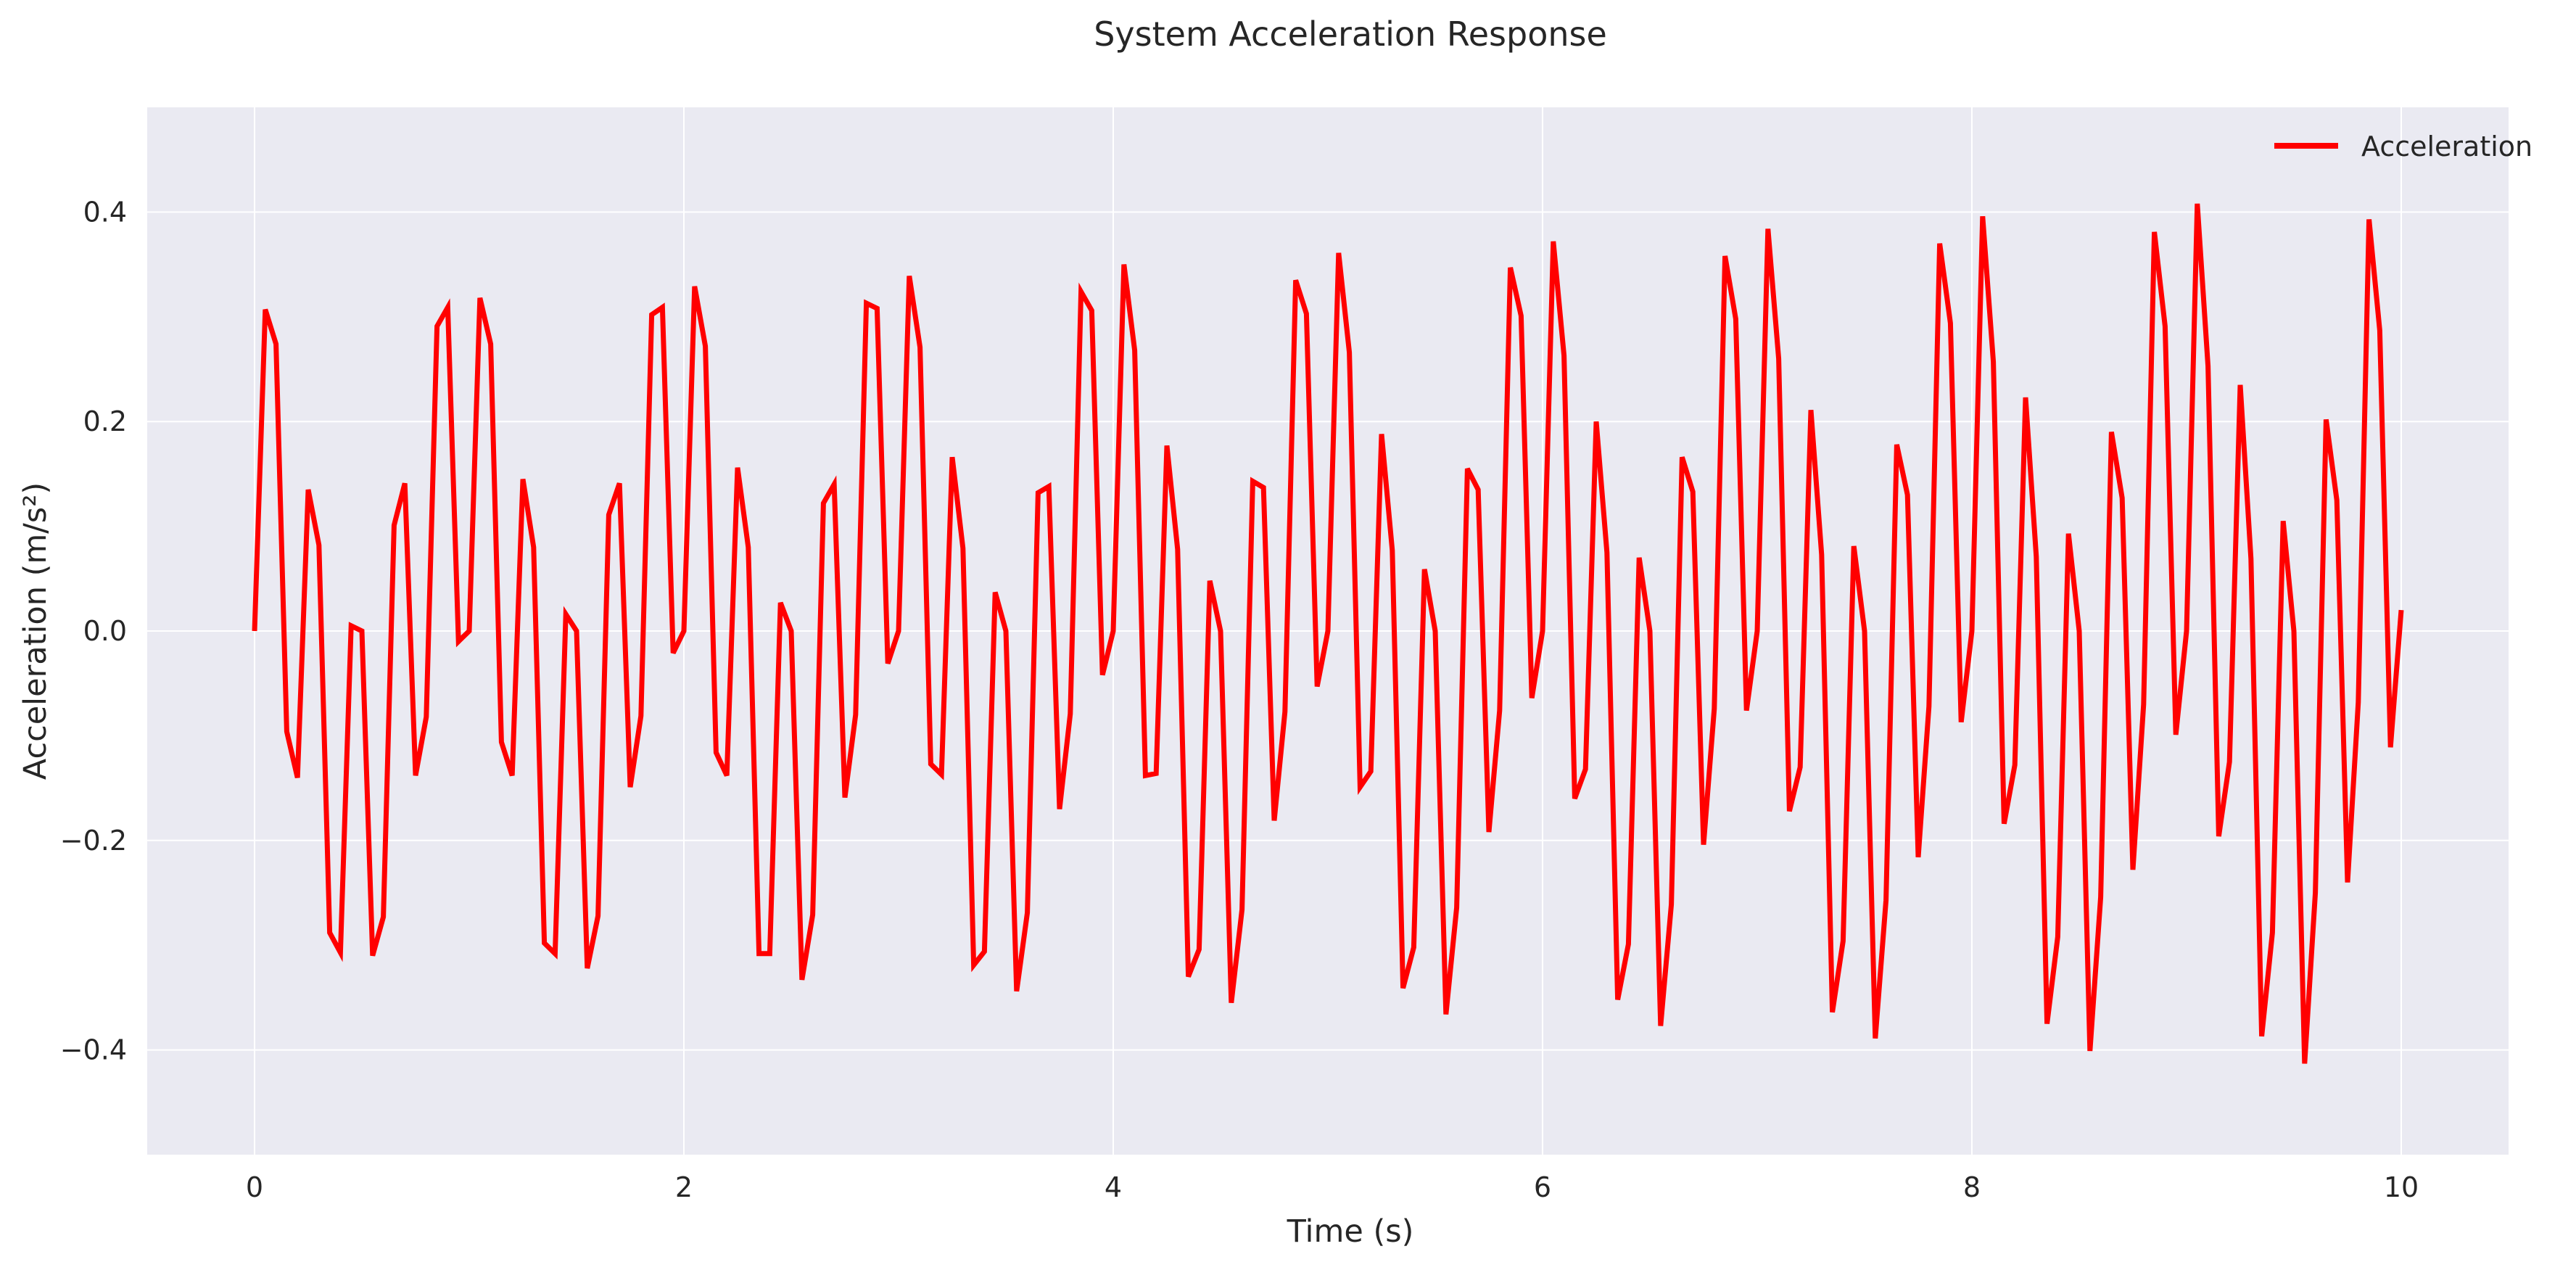 This screenshot has width=2576, height=1270. What do you see at coordinates (105, 421) in the screenshot?
I see `y-tick-label: 0.2` at bounding box center [105, 421].